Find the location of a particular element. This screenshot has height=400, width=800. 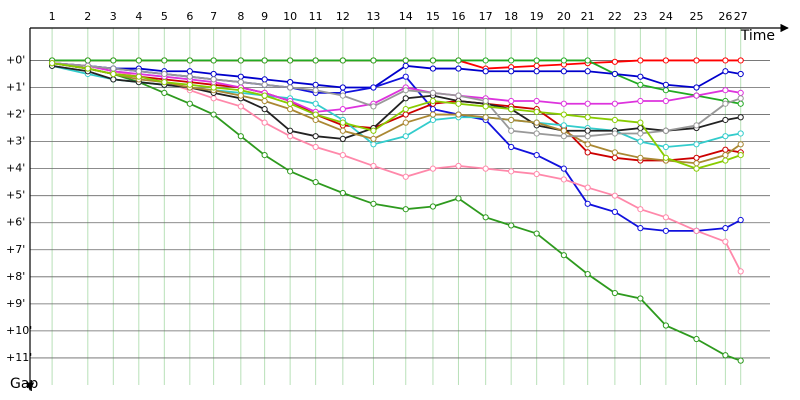

y-axis-label: Gap is located at coordinates (24, 384).